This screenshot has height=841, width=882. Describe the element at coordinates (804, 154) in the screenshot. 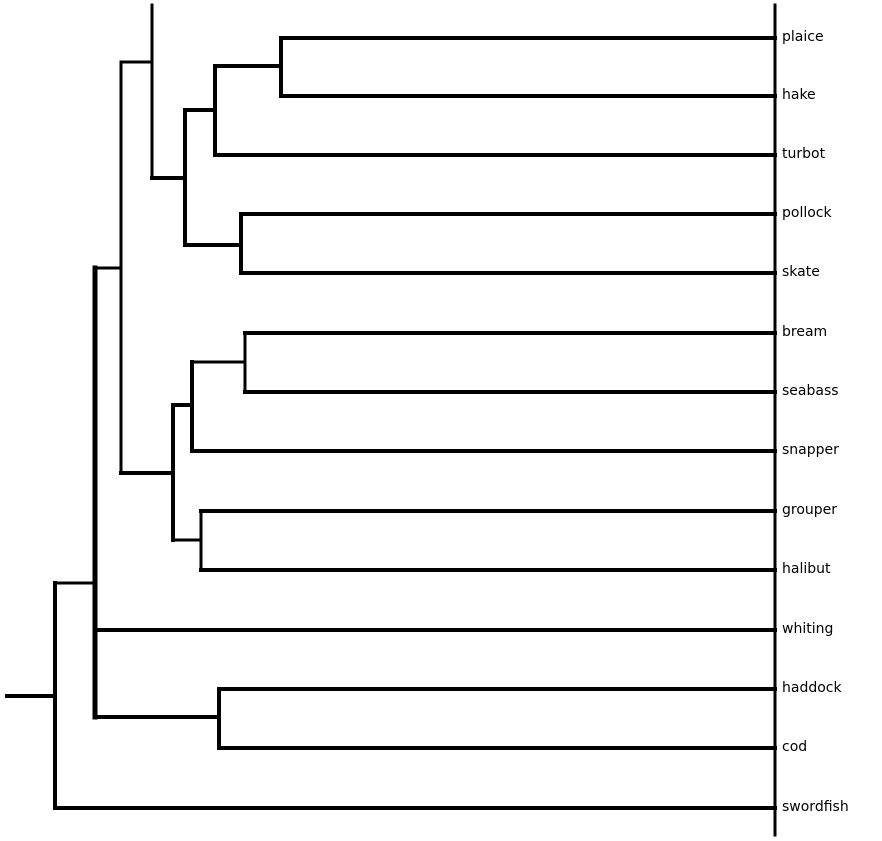

I see `leaf-label-turbot: turbot` at that location.